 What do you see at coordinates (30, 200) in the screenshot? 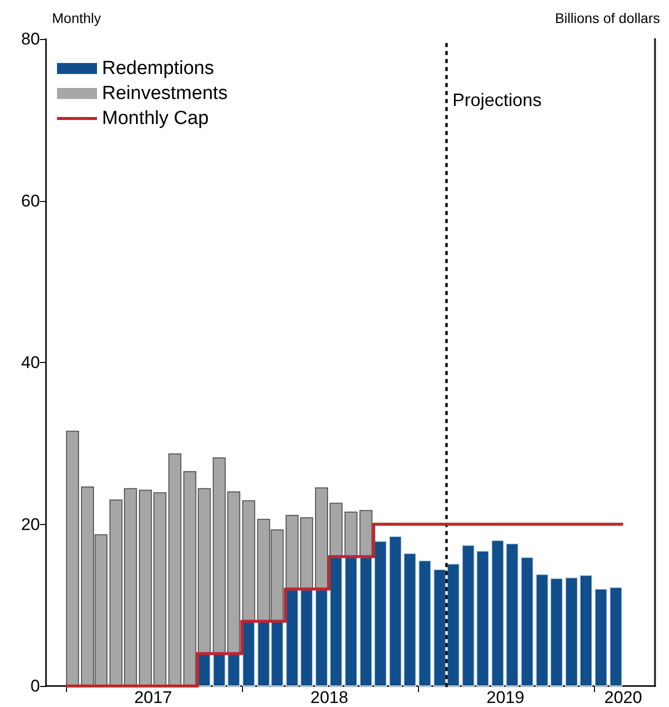
I see `y-tick-label: 60` at bounding box center [30, 200].